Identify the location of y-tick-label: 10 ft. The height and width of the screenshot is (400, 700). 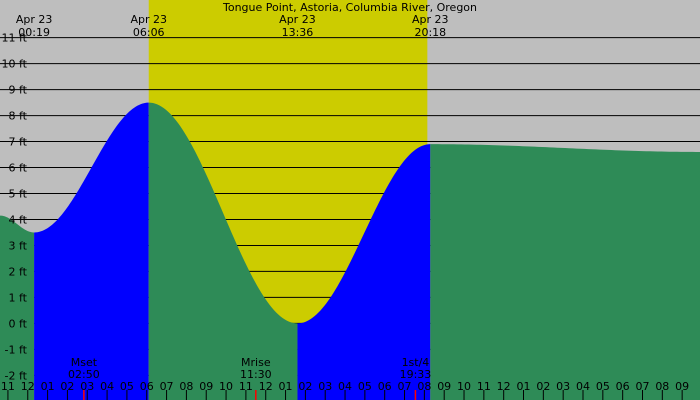
(15, 64).